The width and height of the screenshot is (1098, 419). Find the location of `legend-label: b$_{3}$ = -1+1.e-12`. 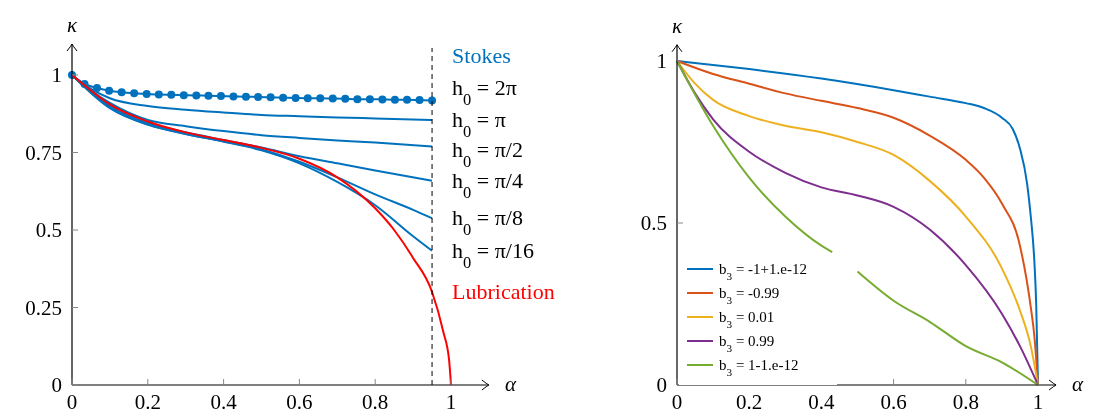

legend-label: b$_{3}$ = -1+1.e-12 is located at coordinates (763, 271).